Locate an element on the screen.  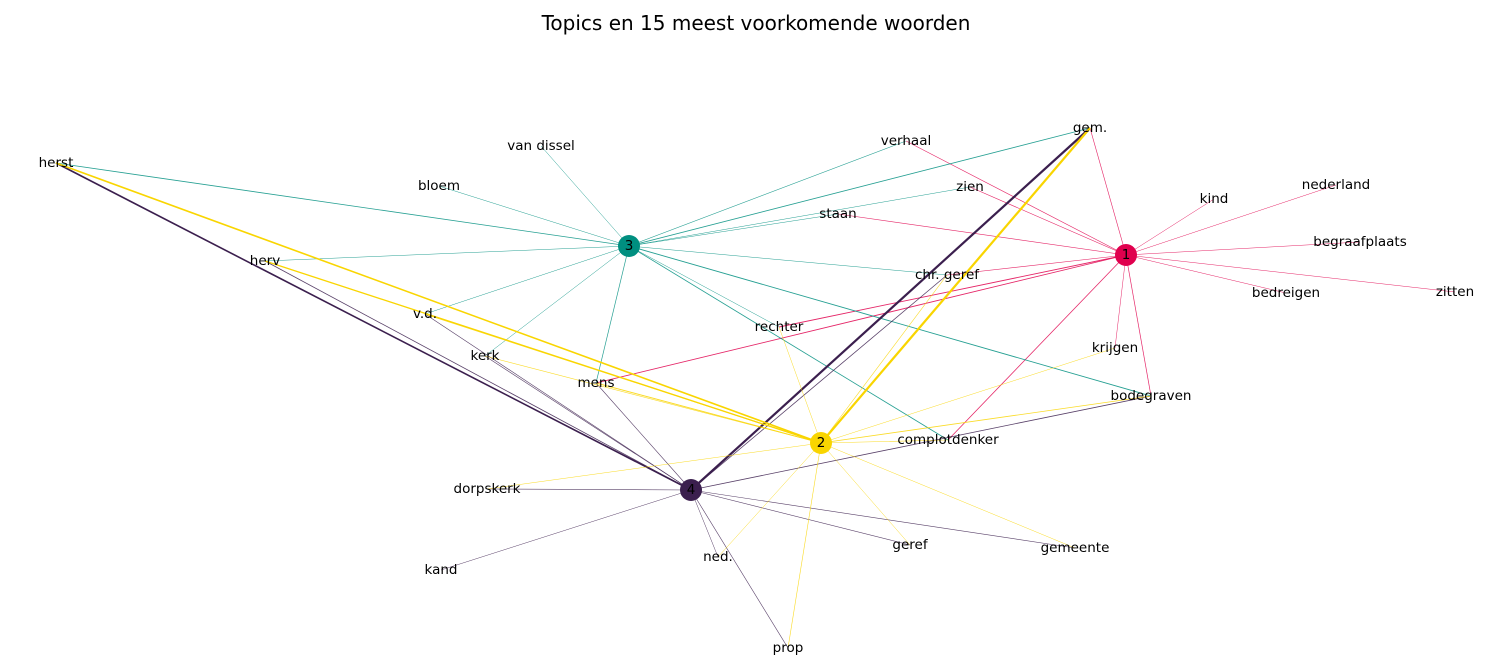
word-label-dorpskerk: dorpskerk is located at coordinates (487, 489).